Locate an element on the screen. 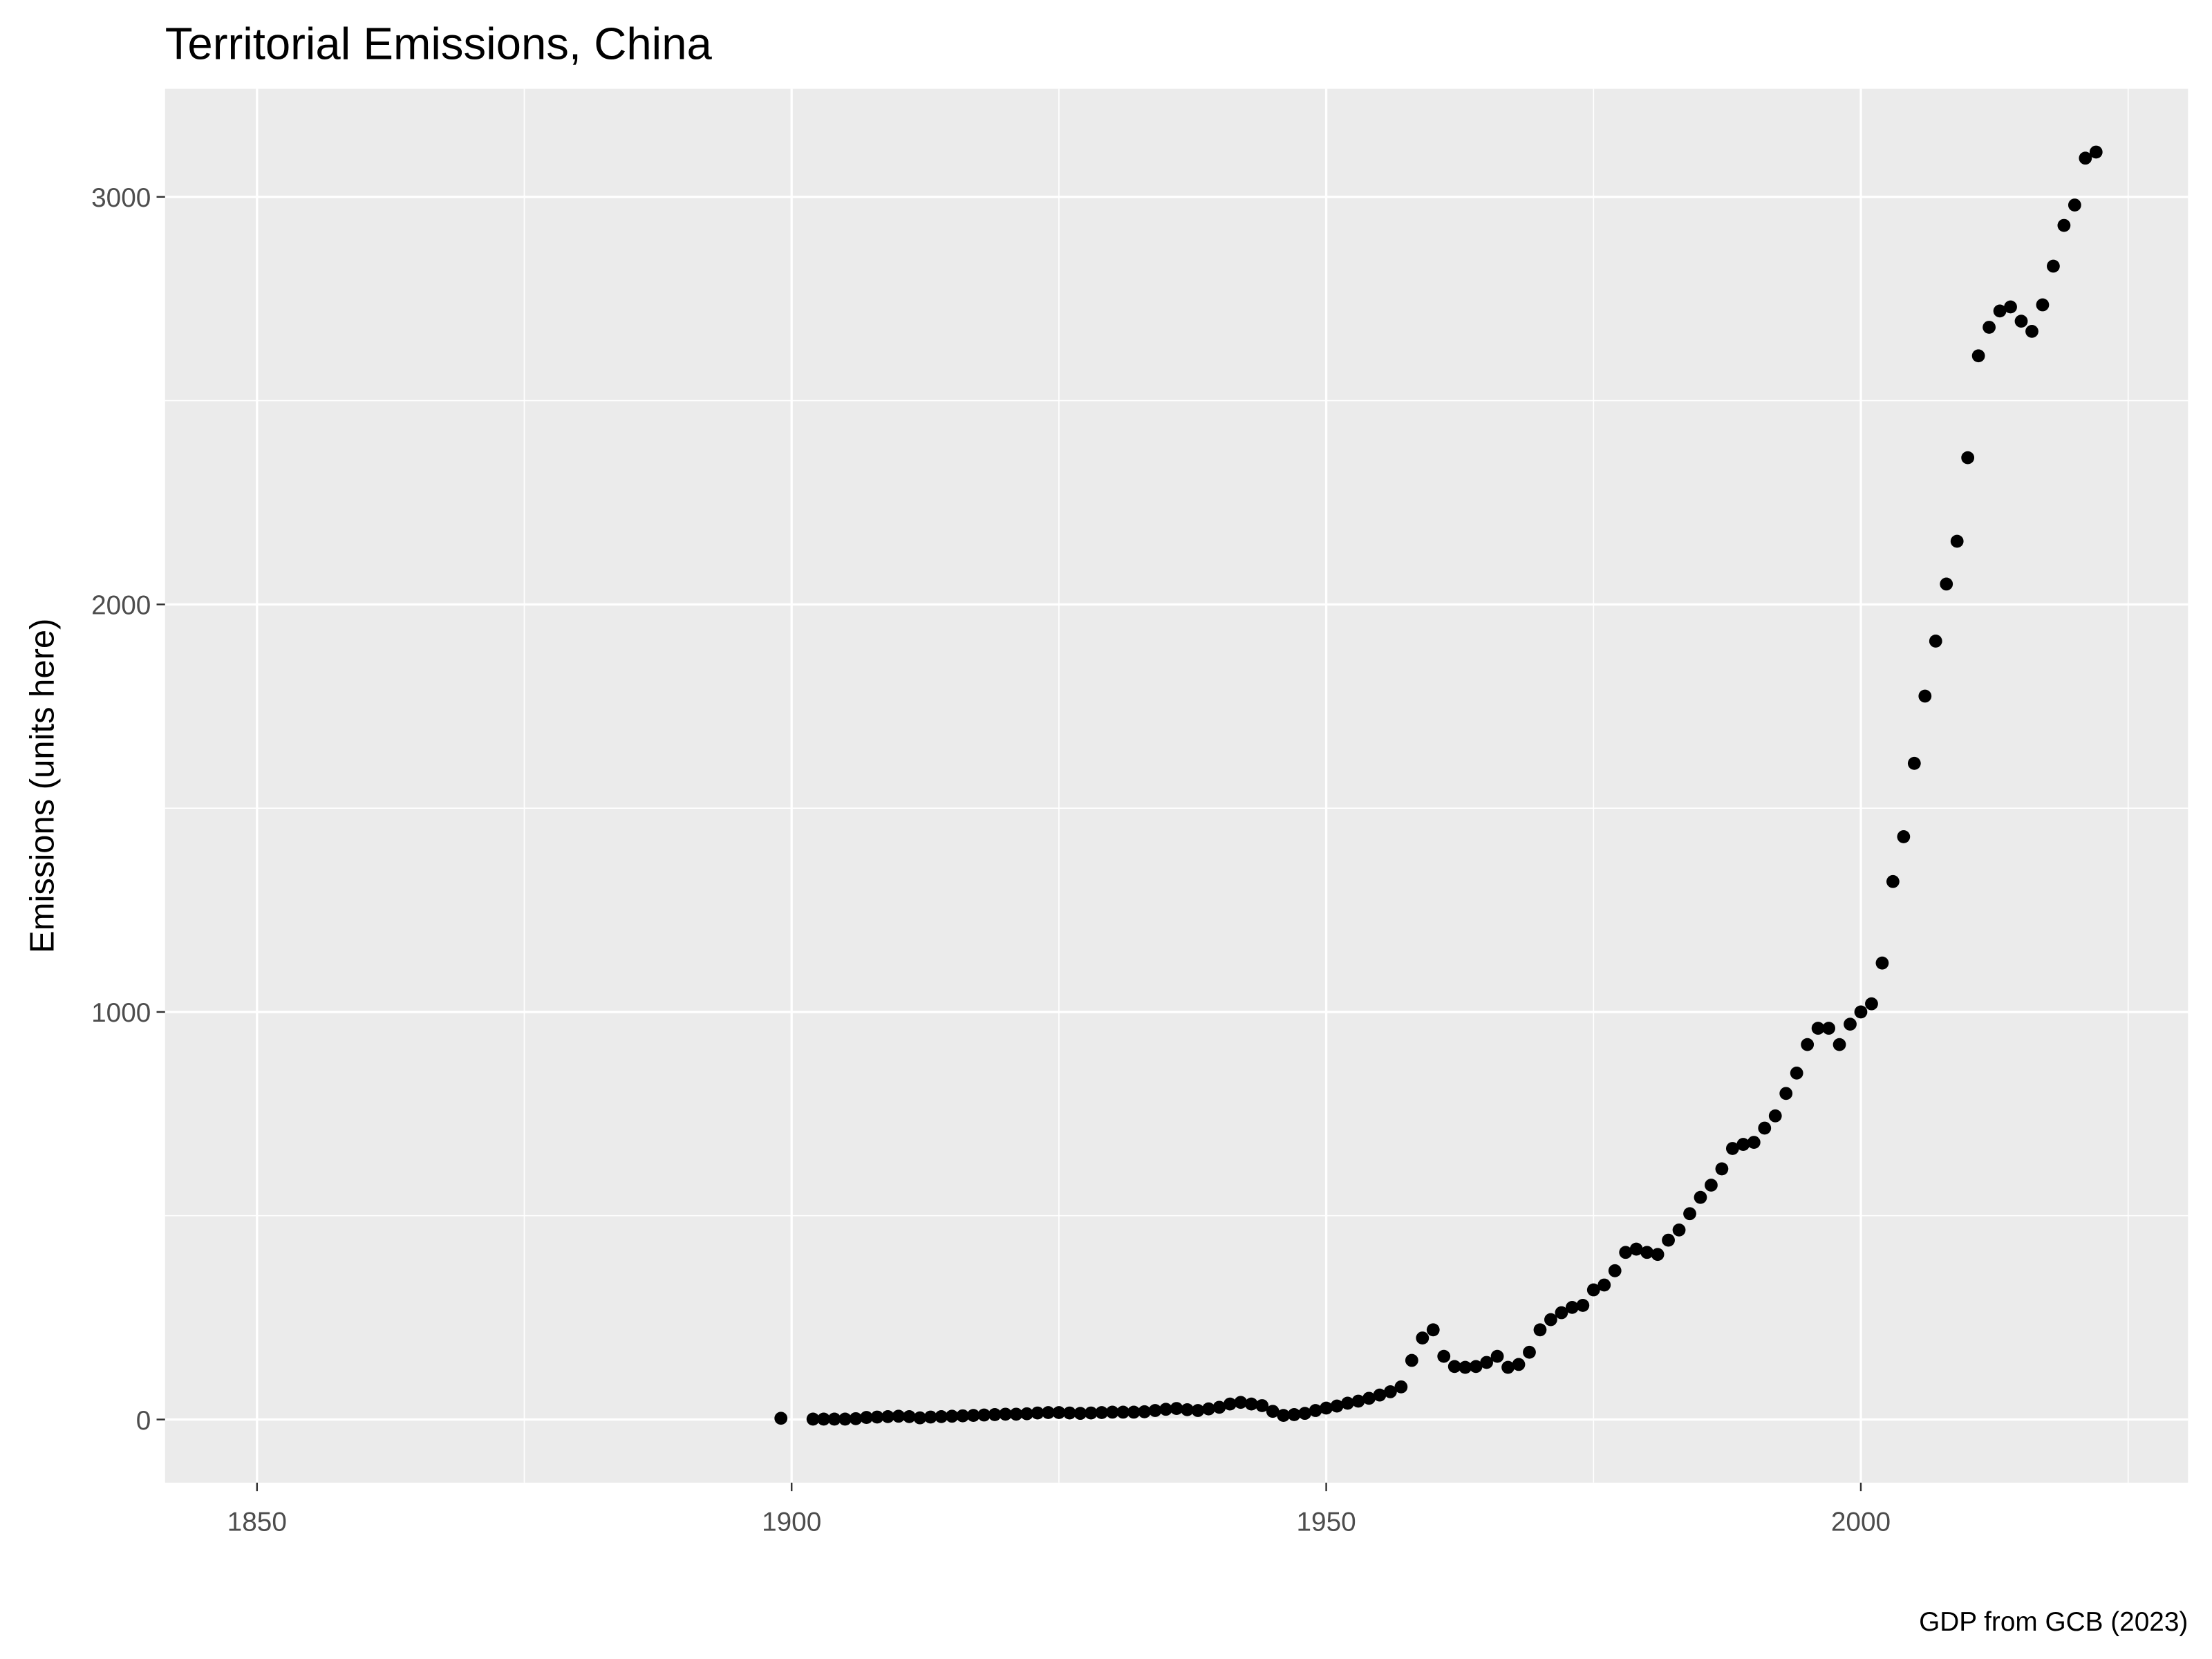 The image size is (2212, 1659). y-tick-label: 0 is located at coordinates (143, 1421).